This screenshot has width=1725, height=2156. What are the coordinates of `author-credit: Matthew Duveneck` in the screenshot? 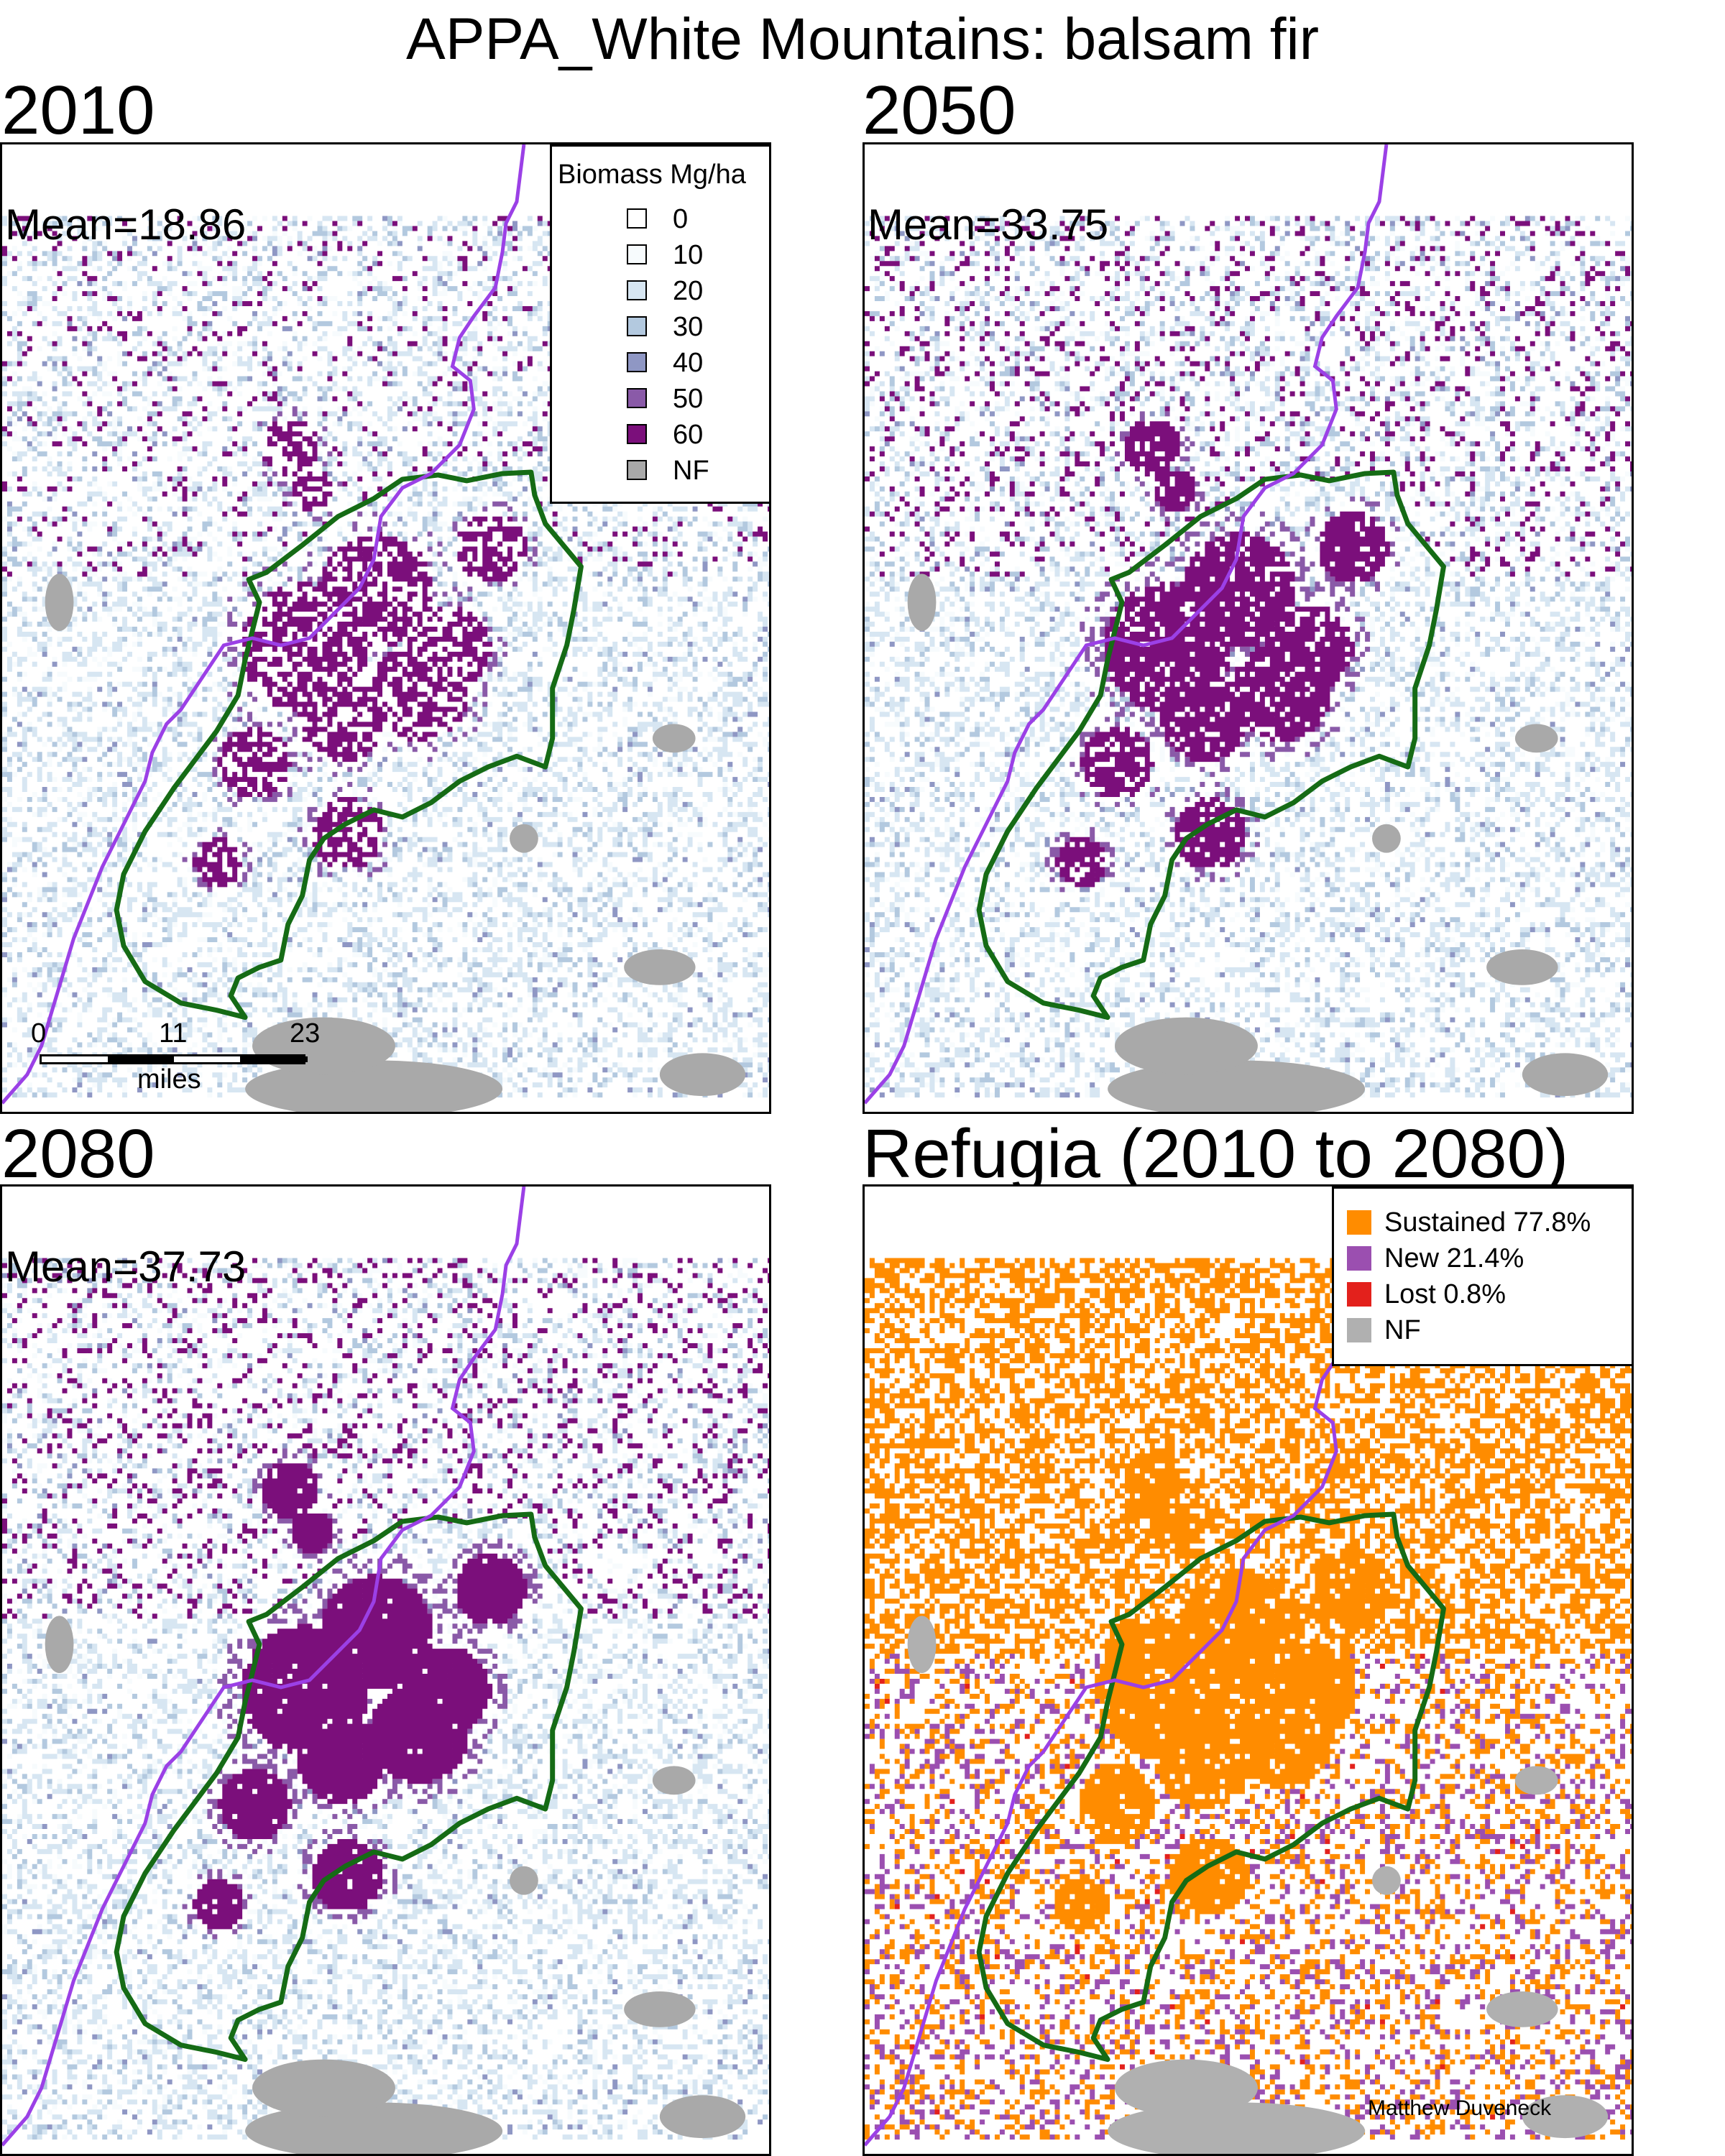 It's located at (1460, 2108).